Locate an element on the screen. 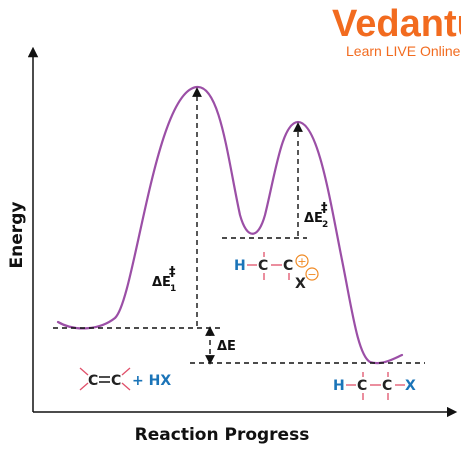  vedantu-logo: Vedantu Learn LIVE Online is located at coordinates (396, 31).